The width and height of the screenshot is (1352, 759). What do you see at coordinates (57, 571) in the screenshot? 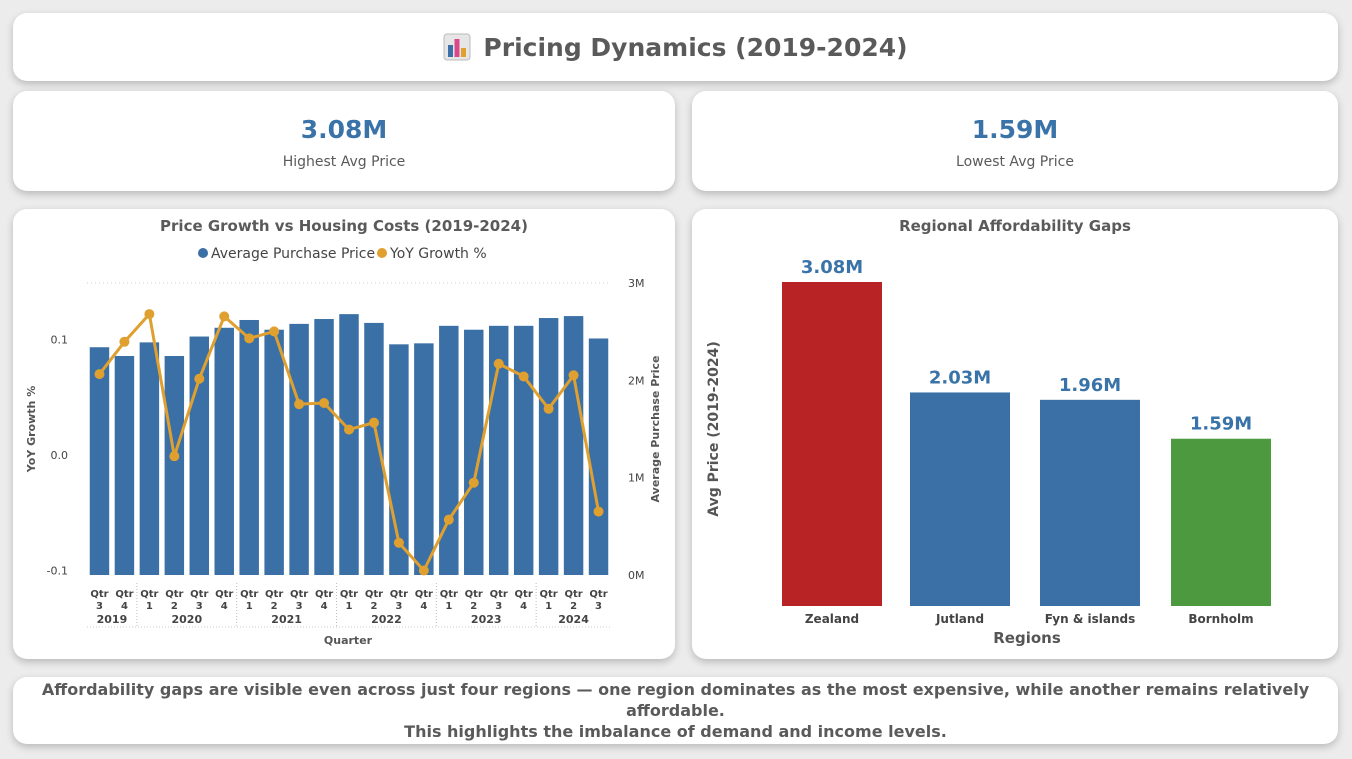
I see `left-tick-label: -0.1` at bounding box center [57, 571].